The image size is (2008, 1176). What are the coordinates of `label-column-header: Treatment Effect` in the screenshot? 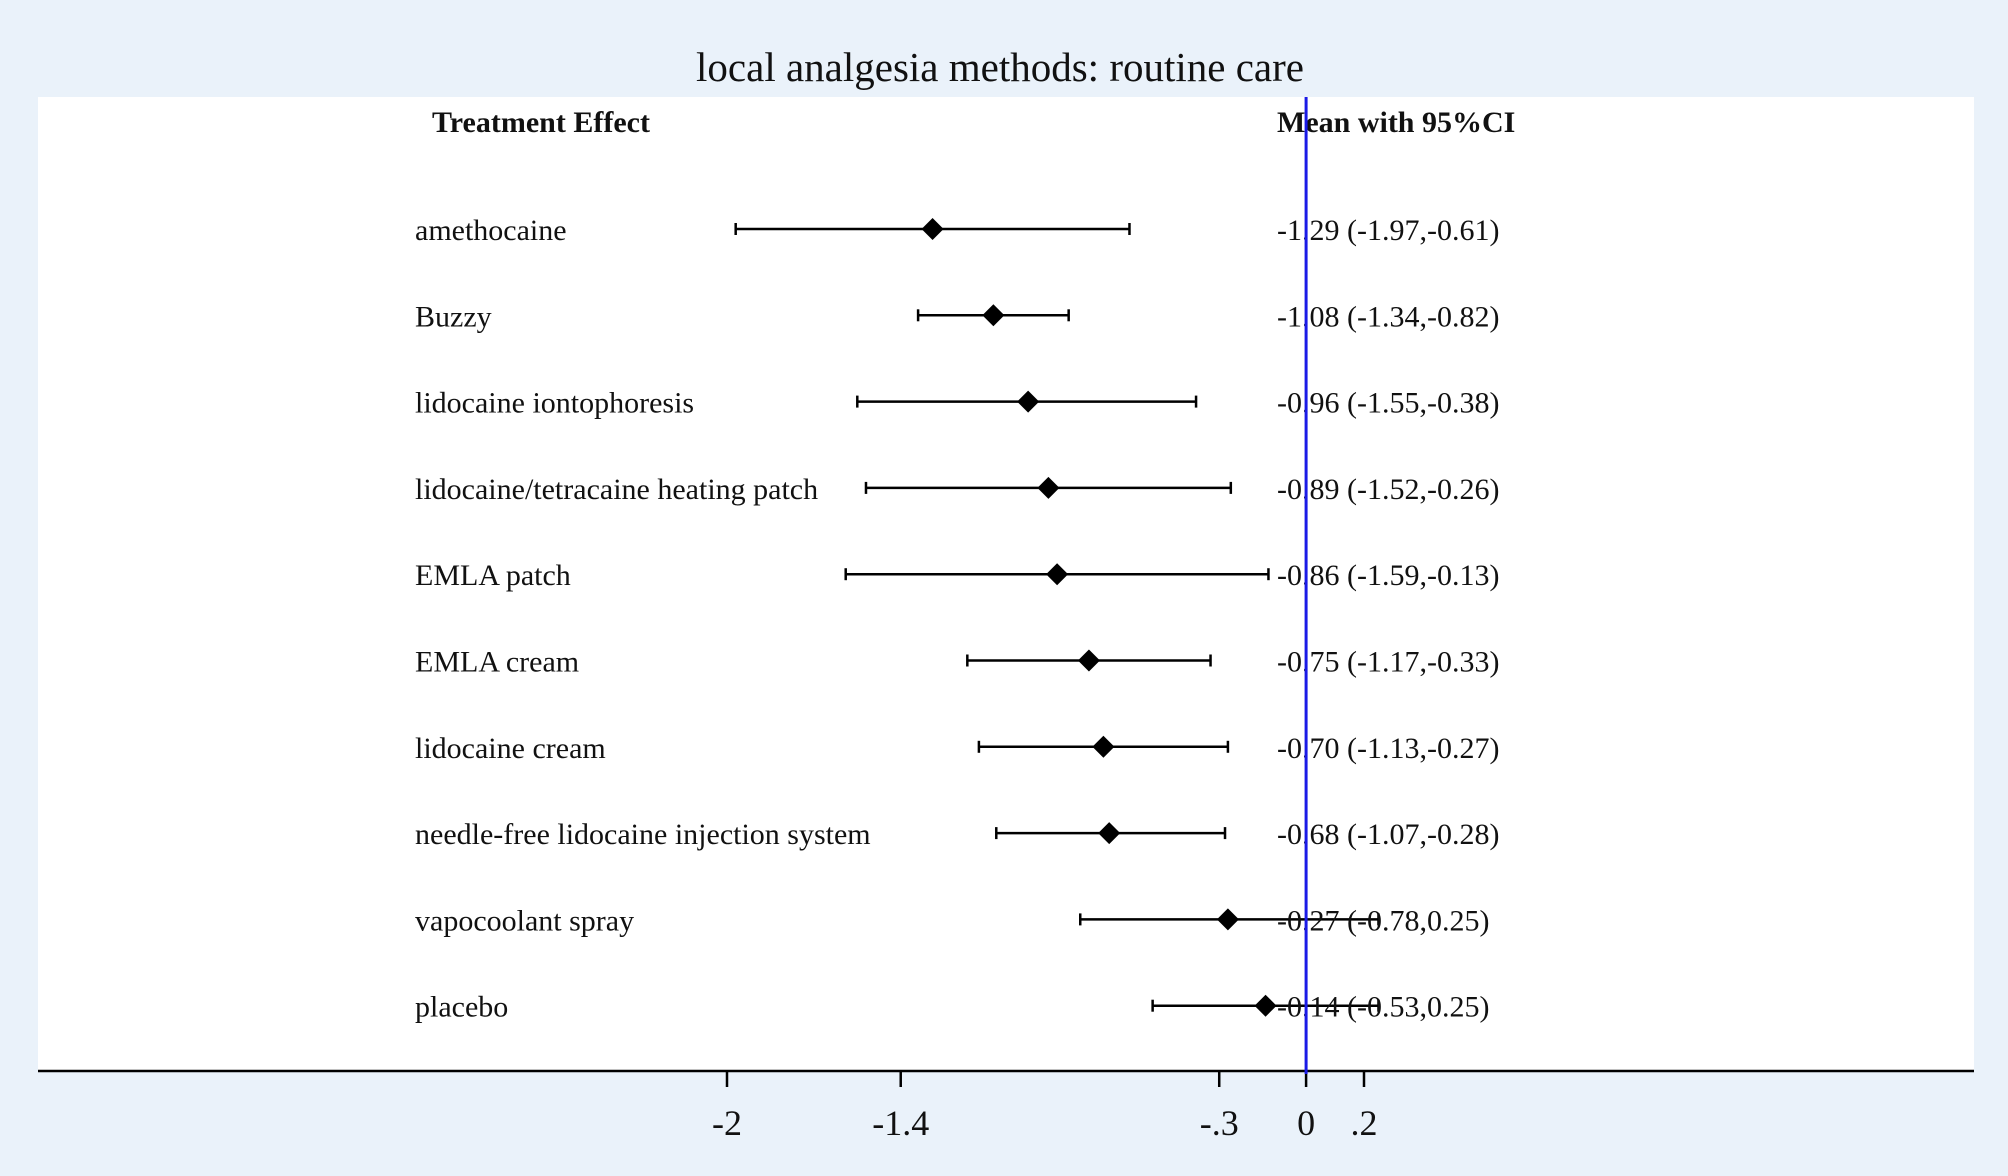 It's located at (541, 122).